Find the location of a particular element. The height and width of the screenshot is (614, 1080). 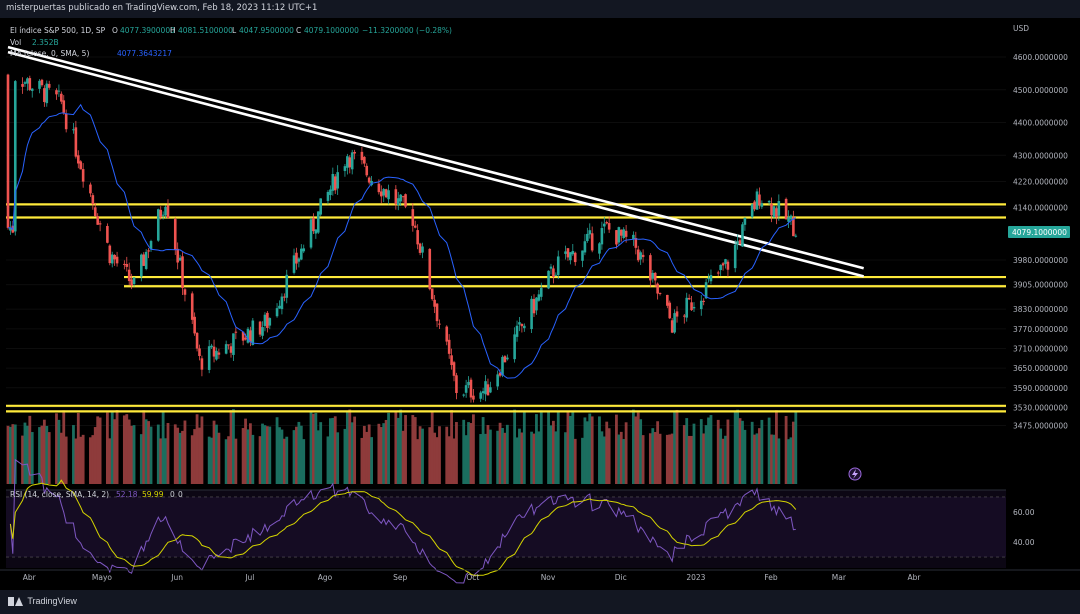

price-tick-label: 4500.0000000 is located at coordinates (1040, 90).